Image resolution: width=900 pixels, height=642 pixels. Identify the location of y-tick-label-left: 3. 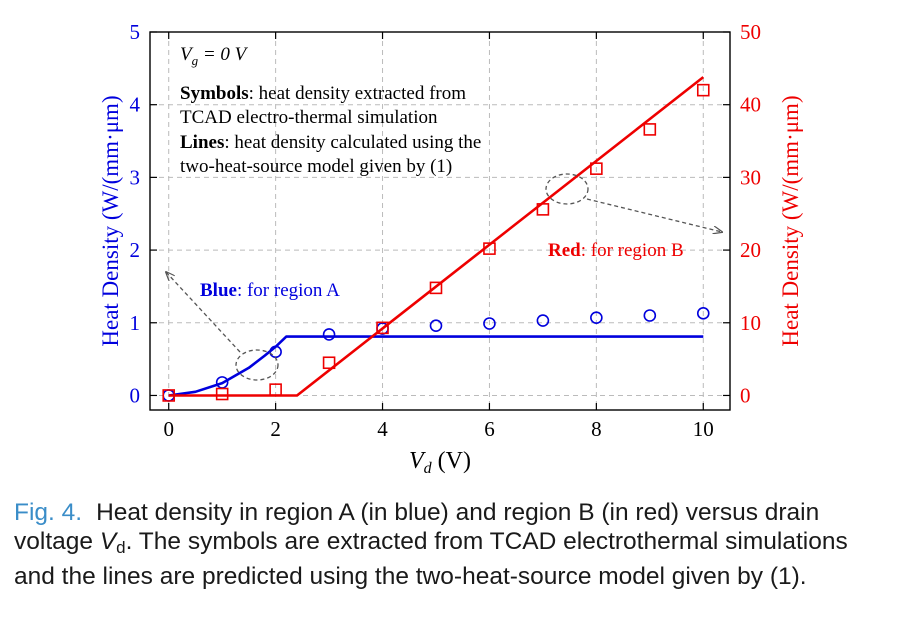
(135, 177).